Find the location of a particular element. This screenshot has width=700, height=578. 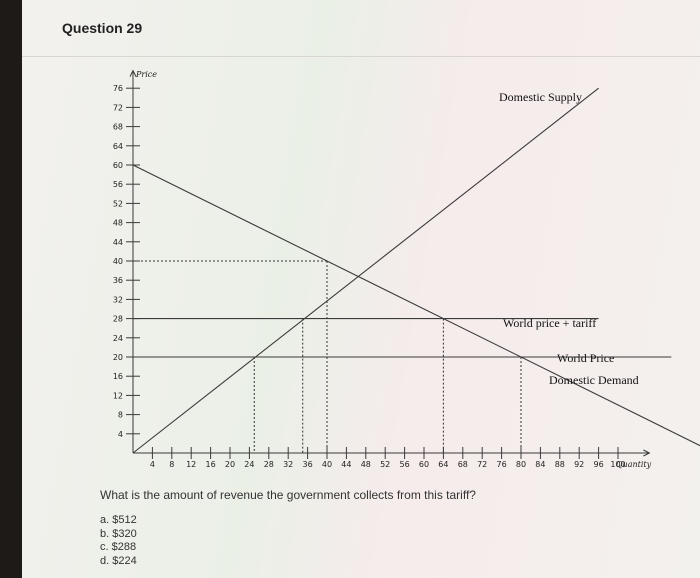

y-tick-label: 20 is located at coordinates (118, 357).